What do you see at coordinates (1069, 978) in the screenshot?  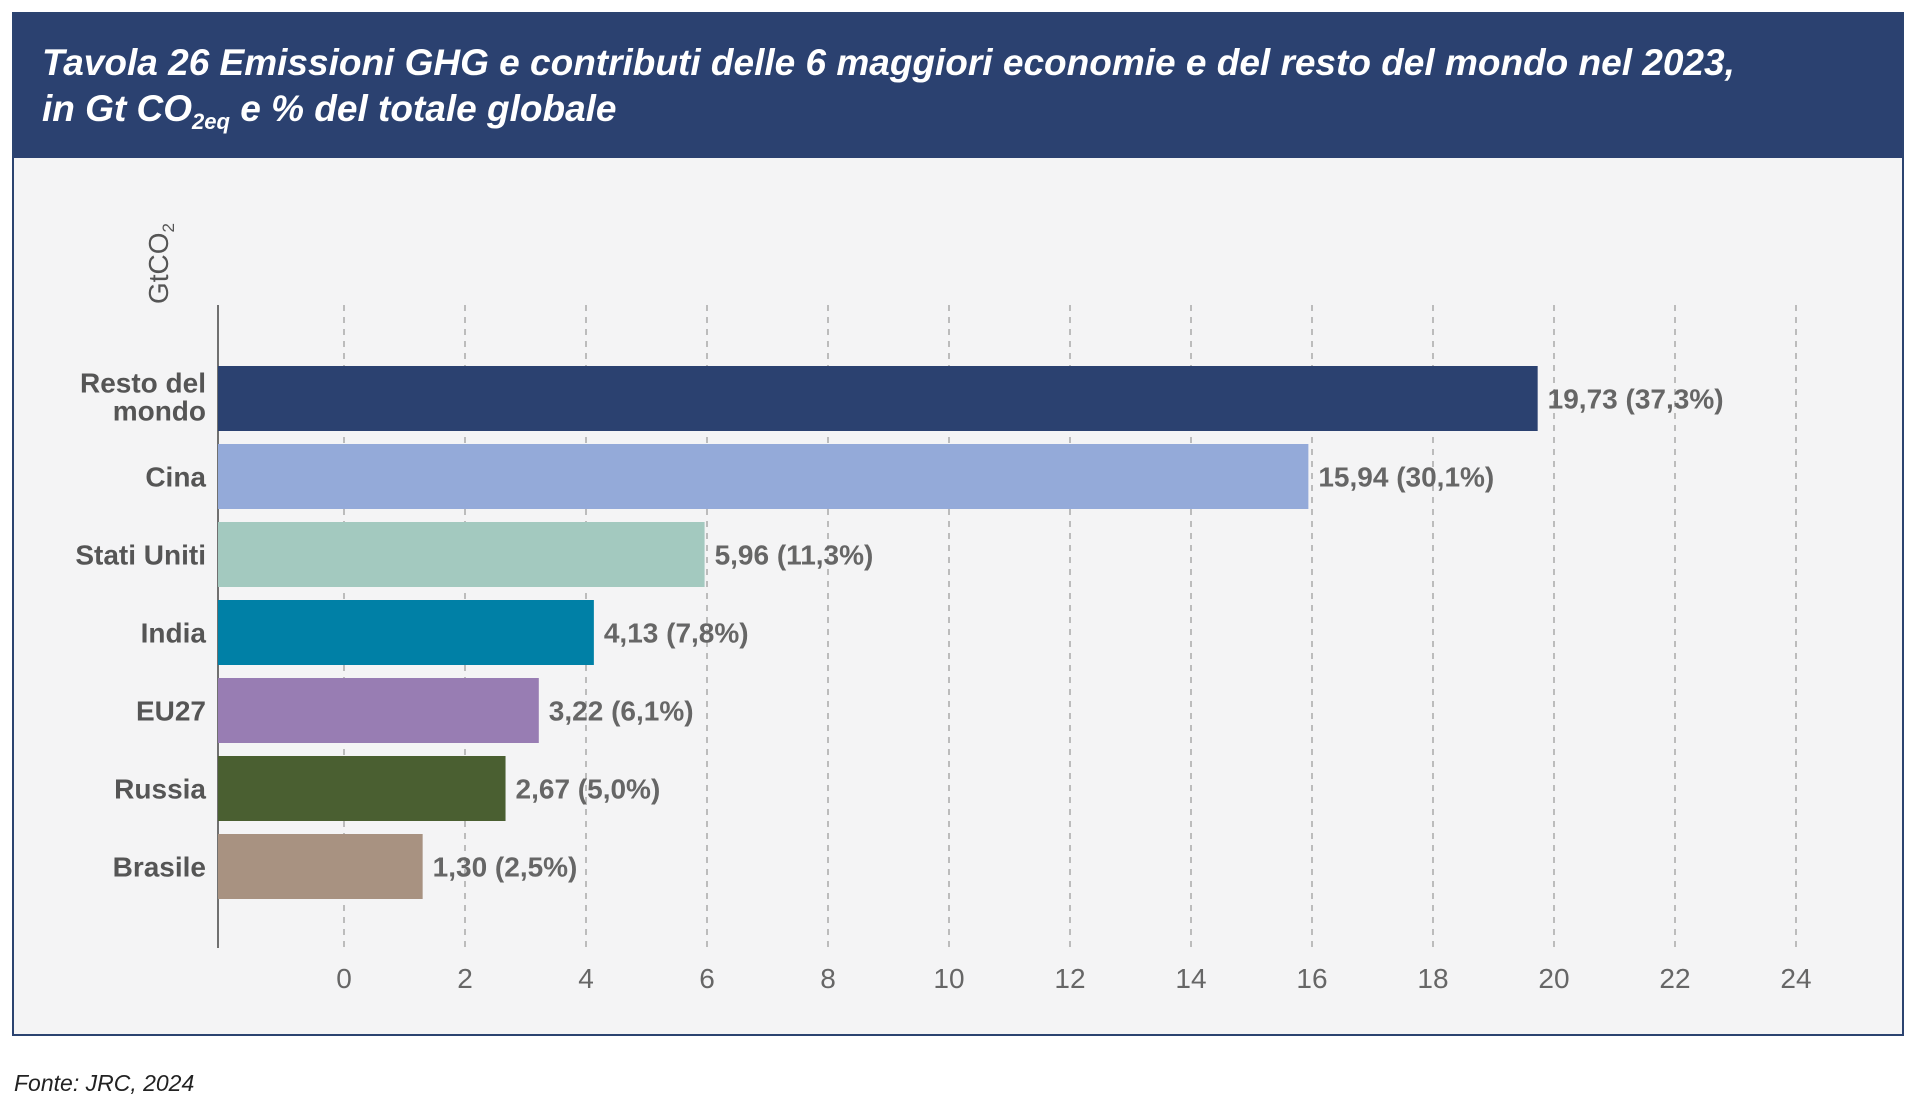 I see `x-tick-label: 12` at bounding box center [1069, 978].